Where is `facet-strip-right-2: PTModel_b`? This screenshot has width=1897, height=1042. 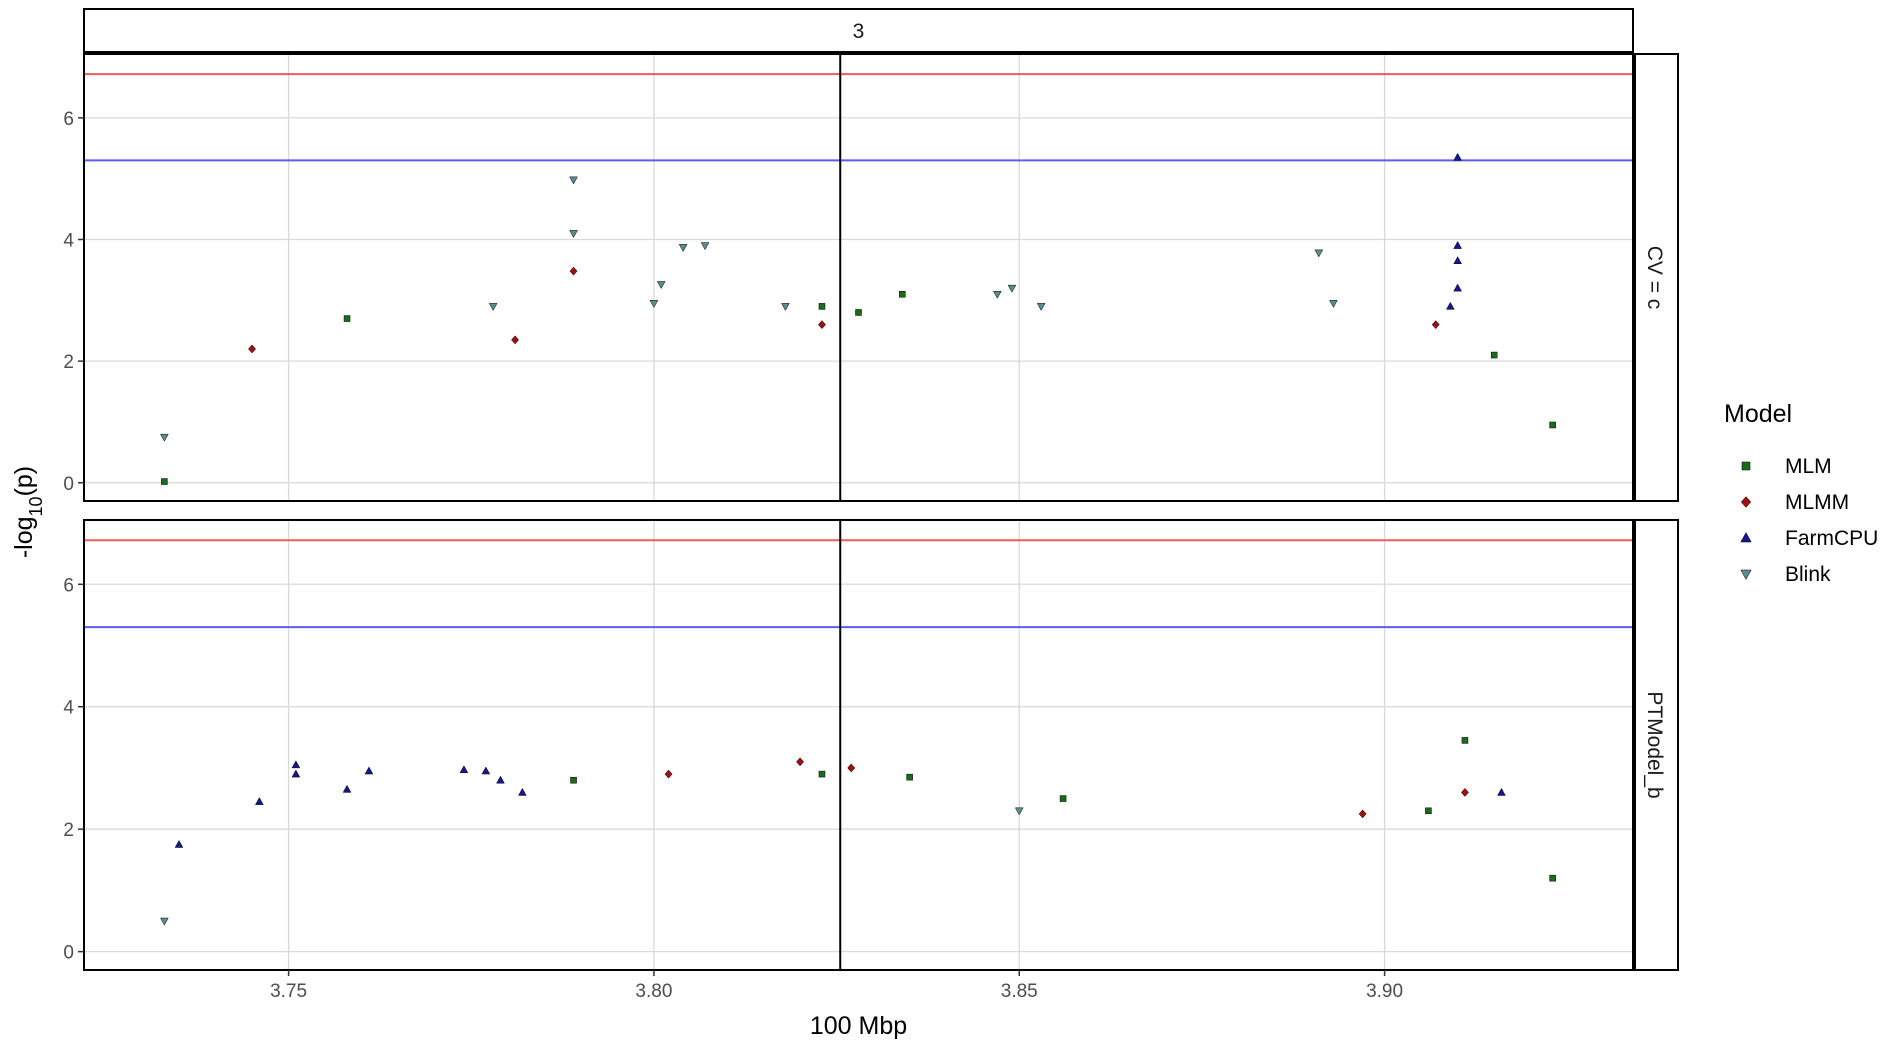 facet-strip-right-2: PTModel_b is located at coordinates (1656, 745).